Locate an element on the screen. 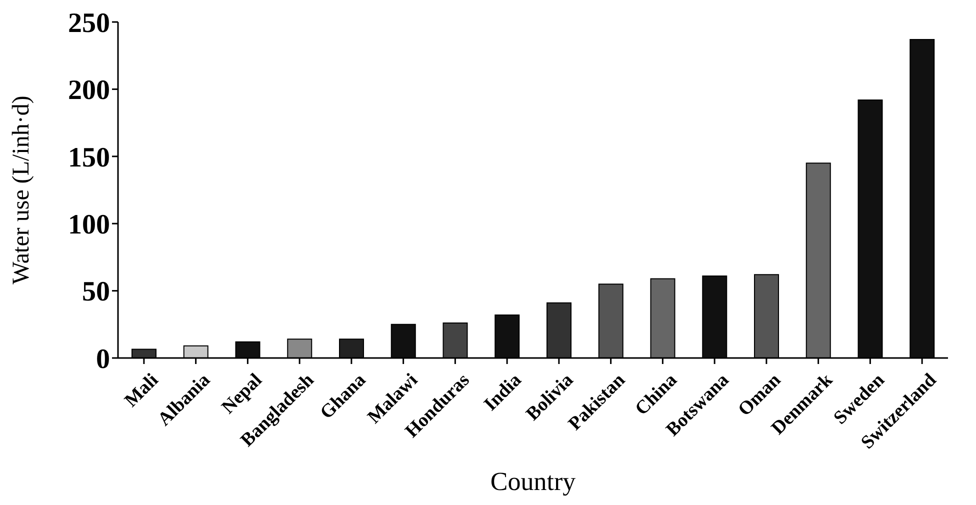 The image size is (976, 505). y-axis-title: Water use (L/inh·d) is located at coordinates (21, 190).